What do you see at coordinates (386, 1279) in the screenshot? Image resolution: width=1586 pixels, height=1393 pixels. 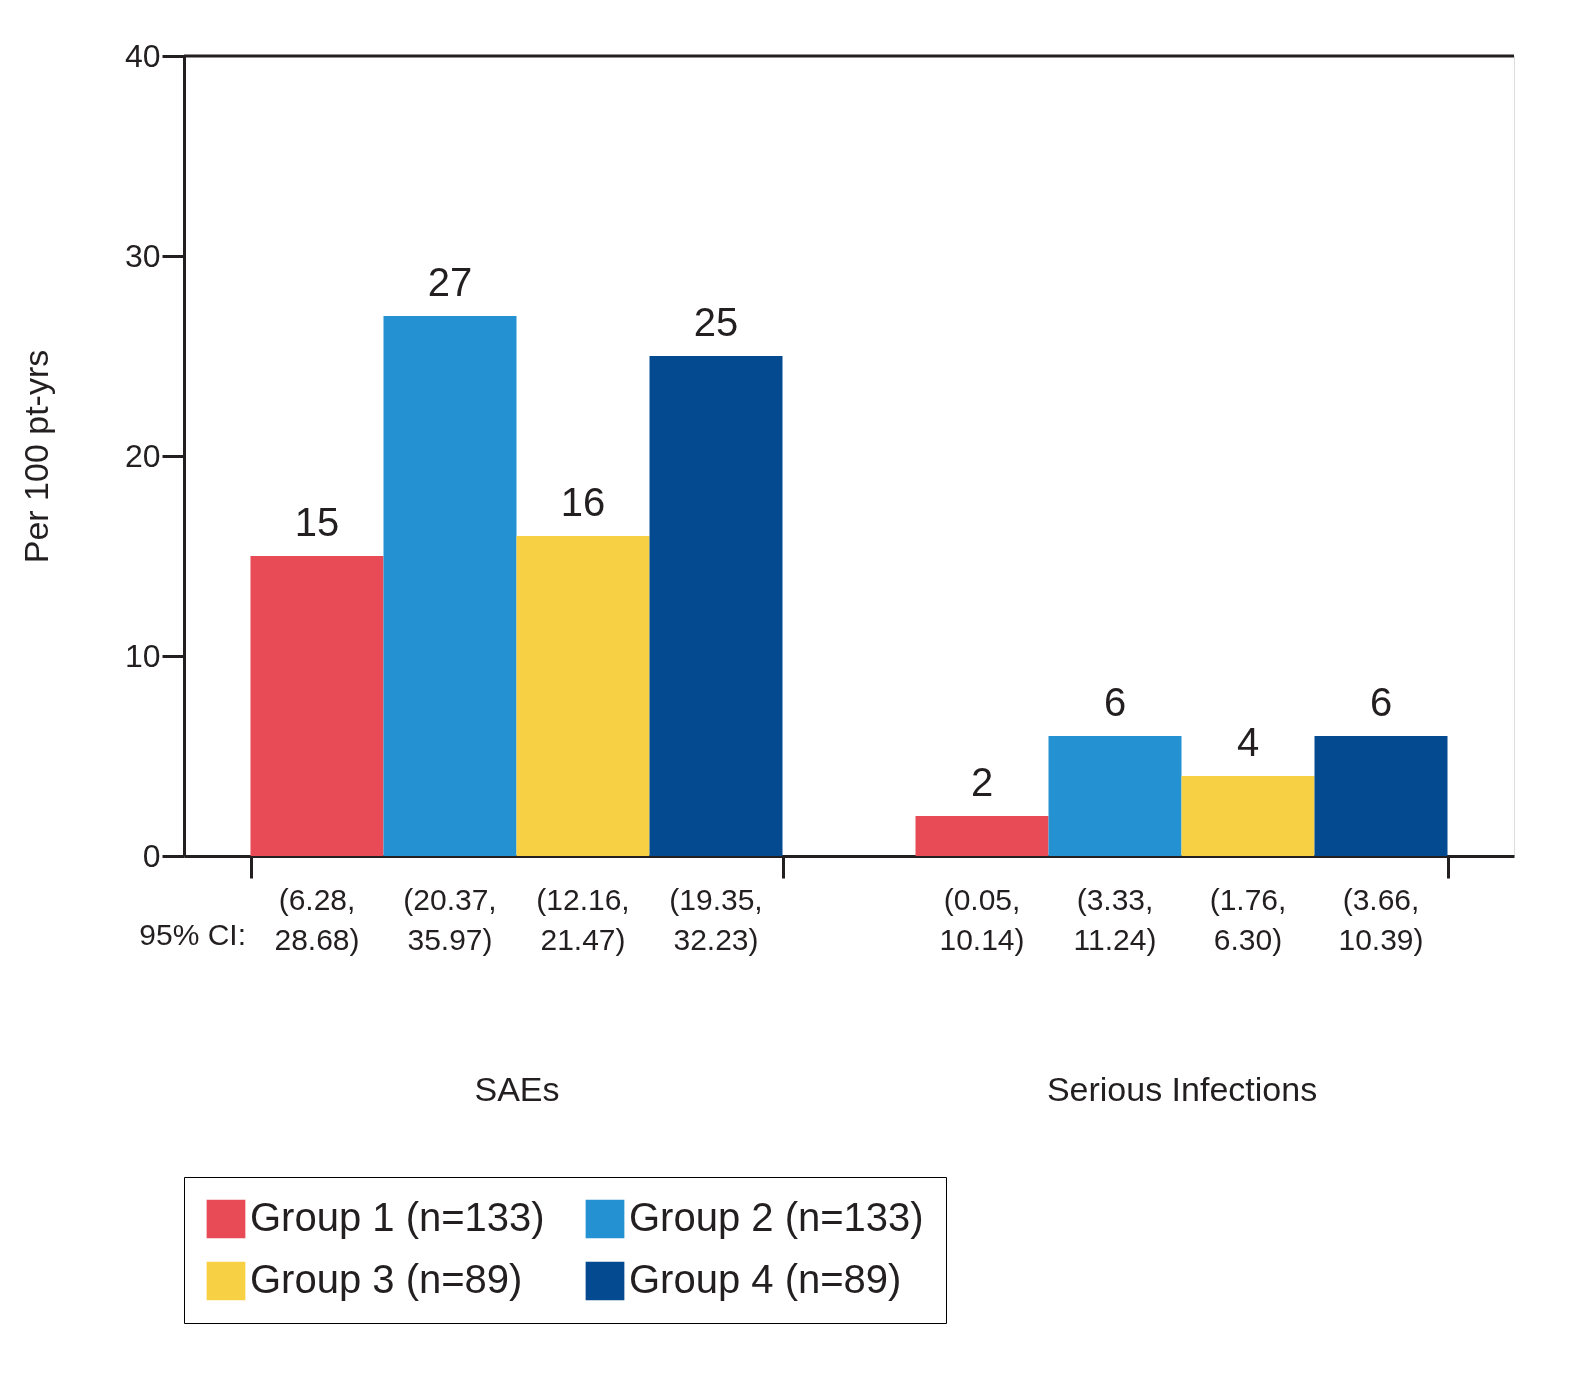 I see `legend-label: Group 3 (n=89)` at bounding box center [386, 1279].